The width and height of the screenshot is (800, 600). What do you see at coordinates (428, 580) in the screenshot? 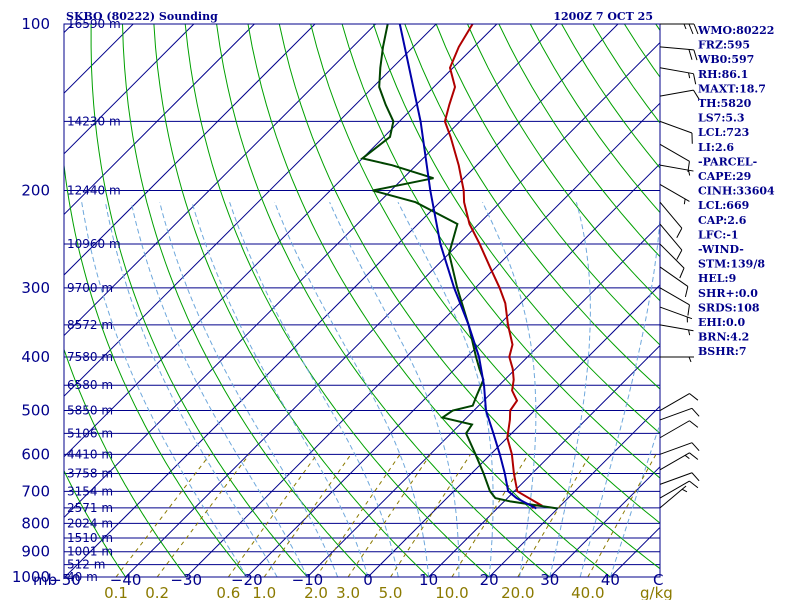
I see `temperature-tick-label: 10` at bounding box center [428, 580].